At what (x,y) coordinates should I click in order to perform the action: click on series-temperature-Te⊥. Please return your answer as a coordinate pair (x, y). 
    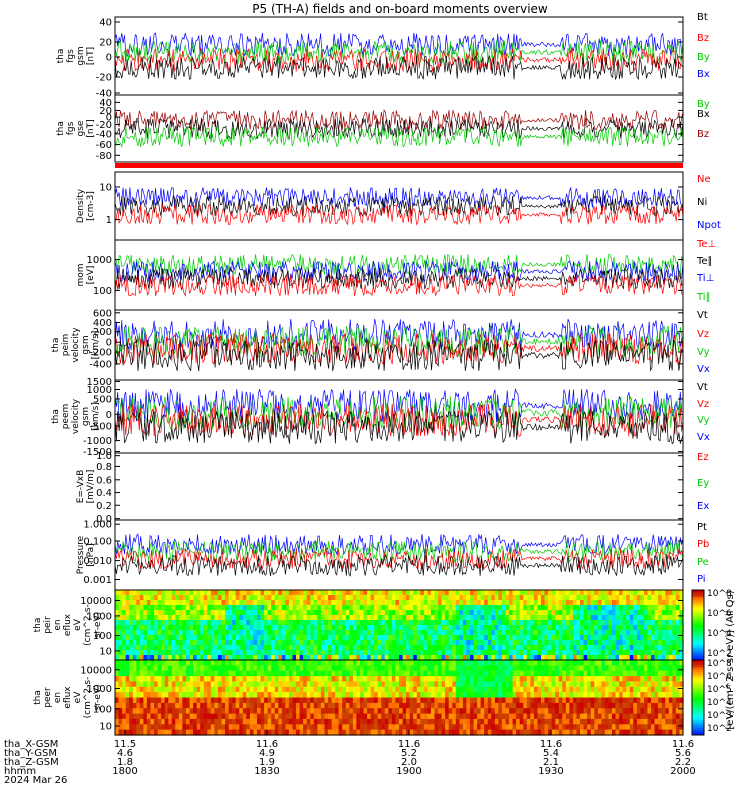
    Looking at the image, I should click on (399, 285).